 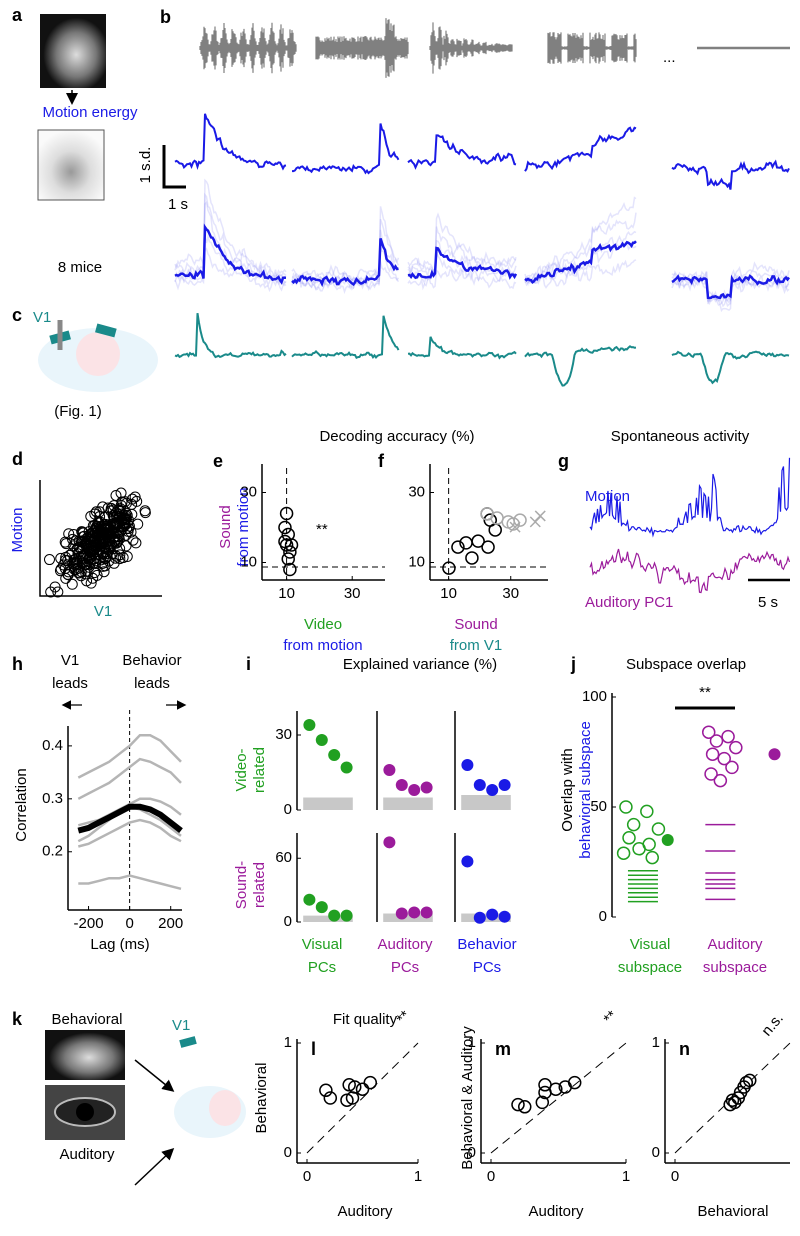 I want to click on panel-letter: f, so click(x=381, y=461).